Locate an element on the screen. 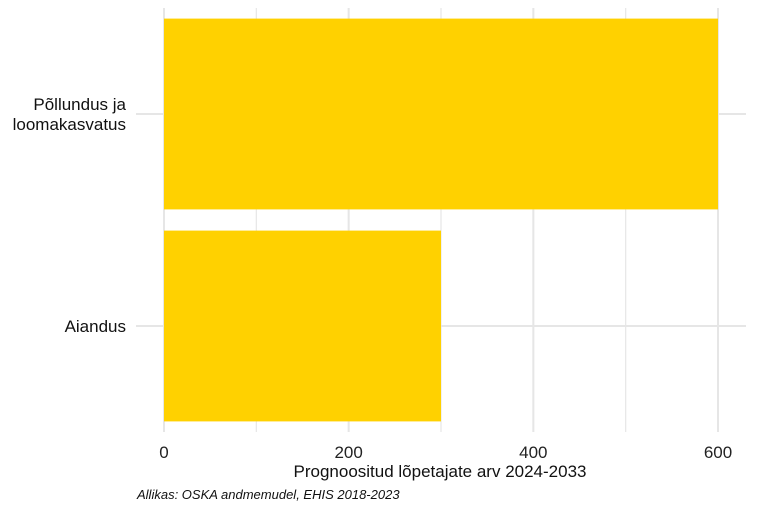 Image resolution: width=768 pixels, height=512 pixels. x-tick-label: 0 is located at coordinates (163, 452).